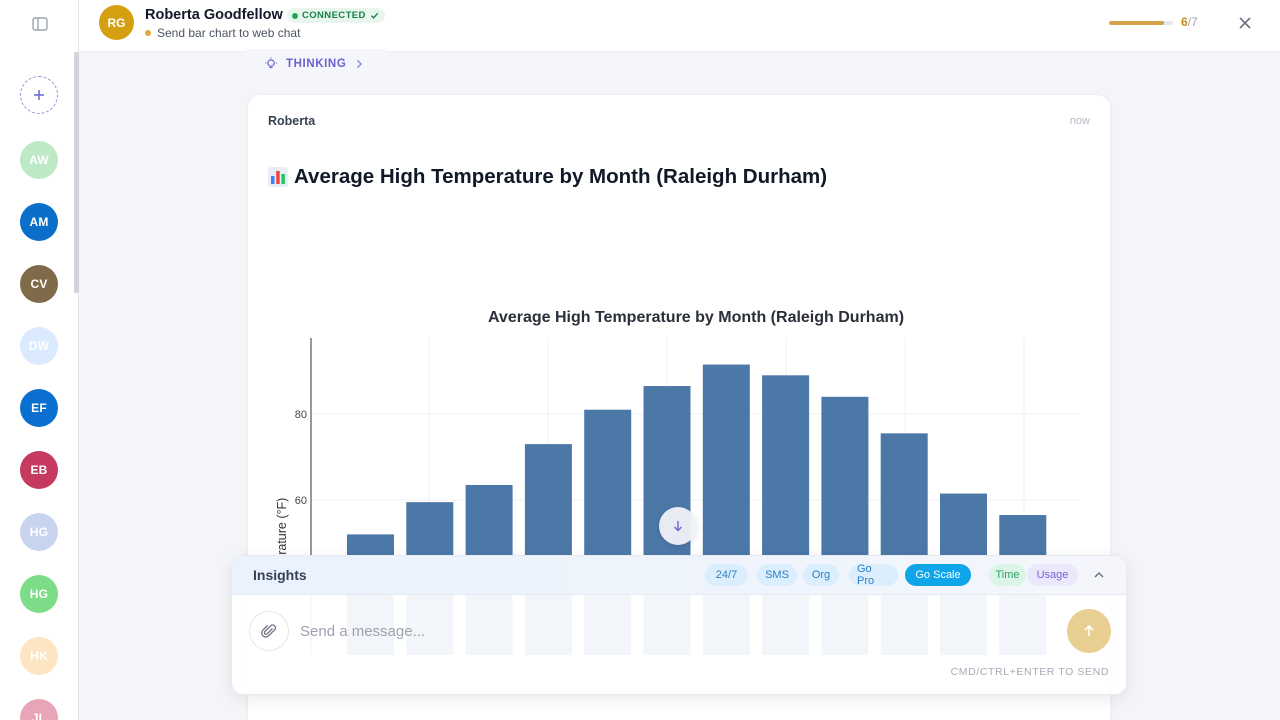 This screenshot has height=720, width=1280. Describe the element at coordinates (39, 222) in the screenshot. I see `conversation-avatar: AM` at that location.